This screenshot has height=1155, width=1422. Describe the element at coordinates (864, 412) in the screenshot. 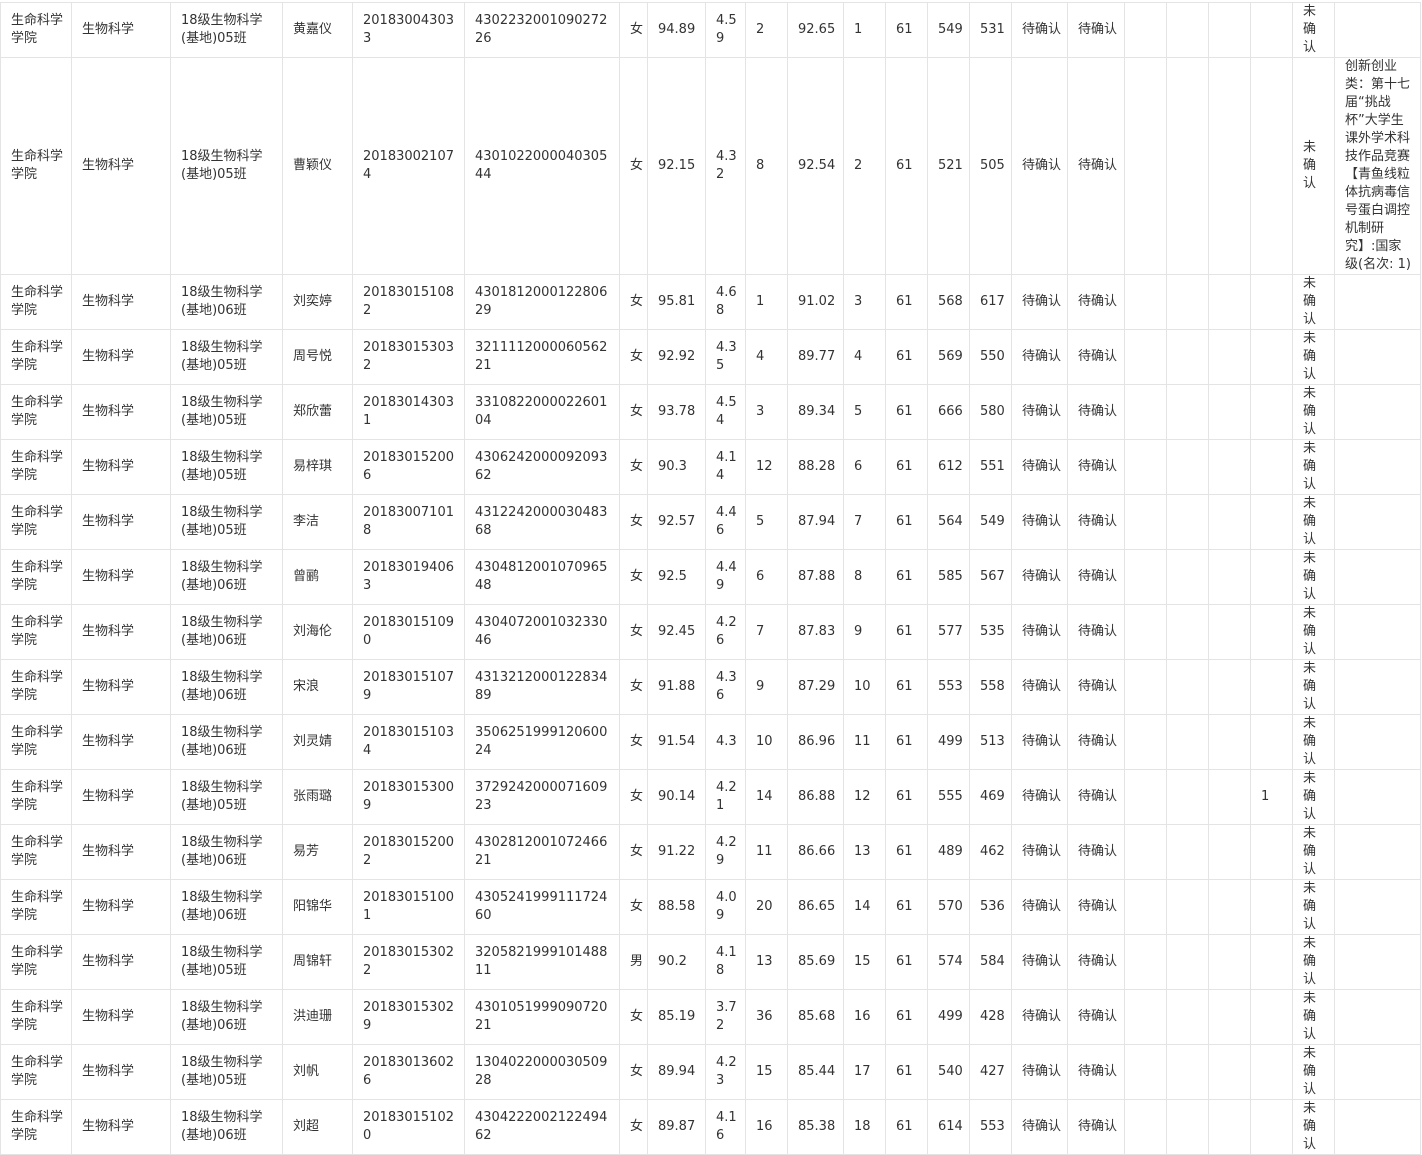

I see `table-cell: 5` at that location.